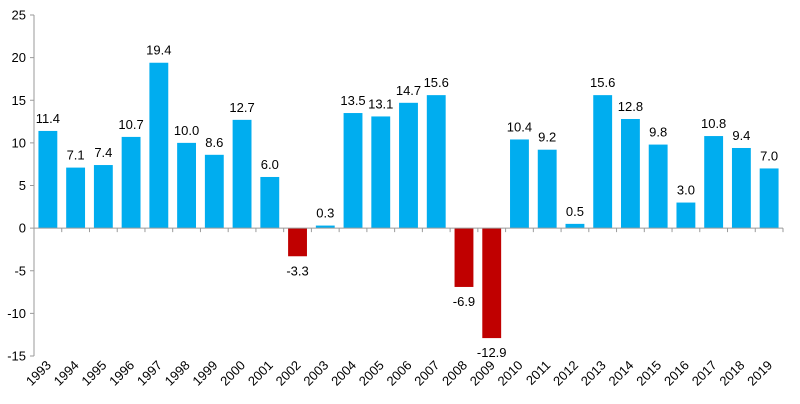  Describe the element at coordinates (519, 126) in the screenshot. I see `data-label-2010: 10.4` at that location.